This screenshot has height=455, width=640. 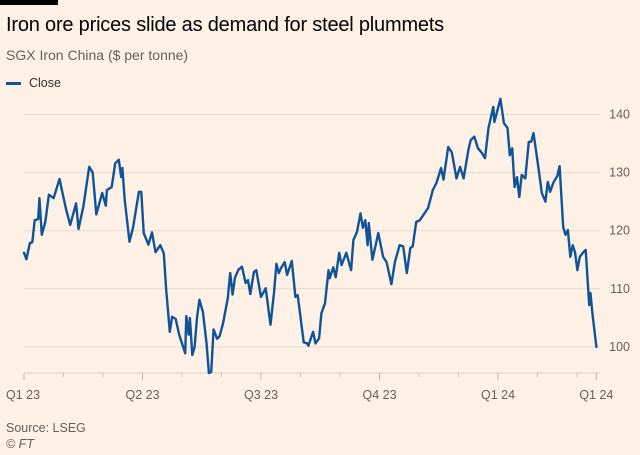 I want to click on x-tick-label: Q2 23, so click(x=142, y=395).